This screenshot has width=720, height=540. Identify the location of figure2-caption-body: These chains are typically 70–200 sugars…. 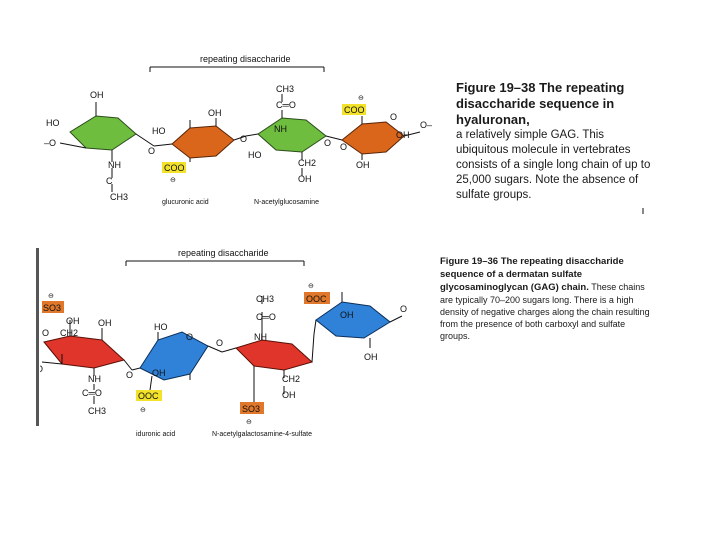
(545, 311).